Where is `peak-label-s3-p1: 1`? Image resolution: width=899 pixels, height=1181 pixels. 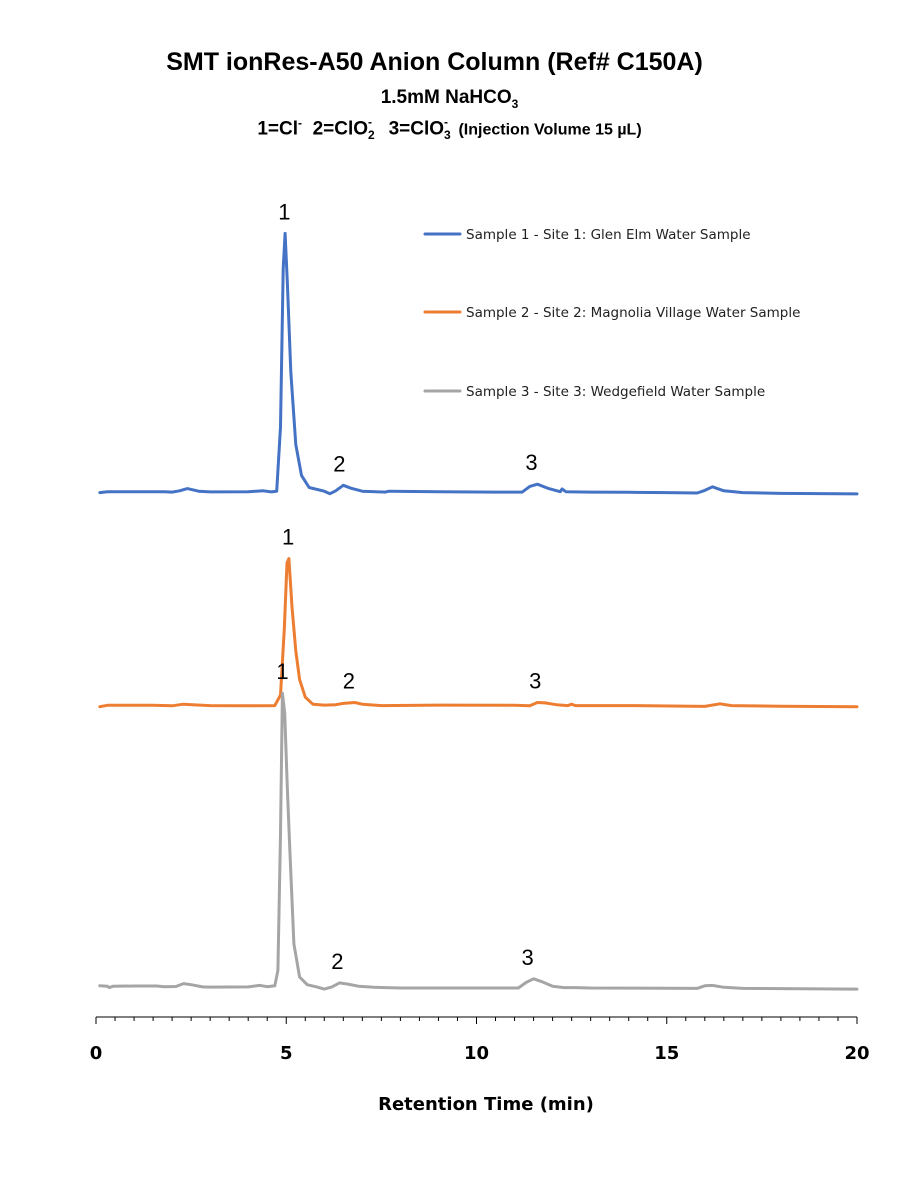 peak-label-s3-p1: 1 is located at coordinates (282, 671).